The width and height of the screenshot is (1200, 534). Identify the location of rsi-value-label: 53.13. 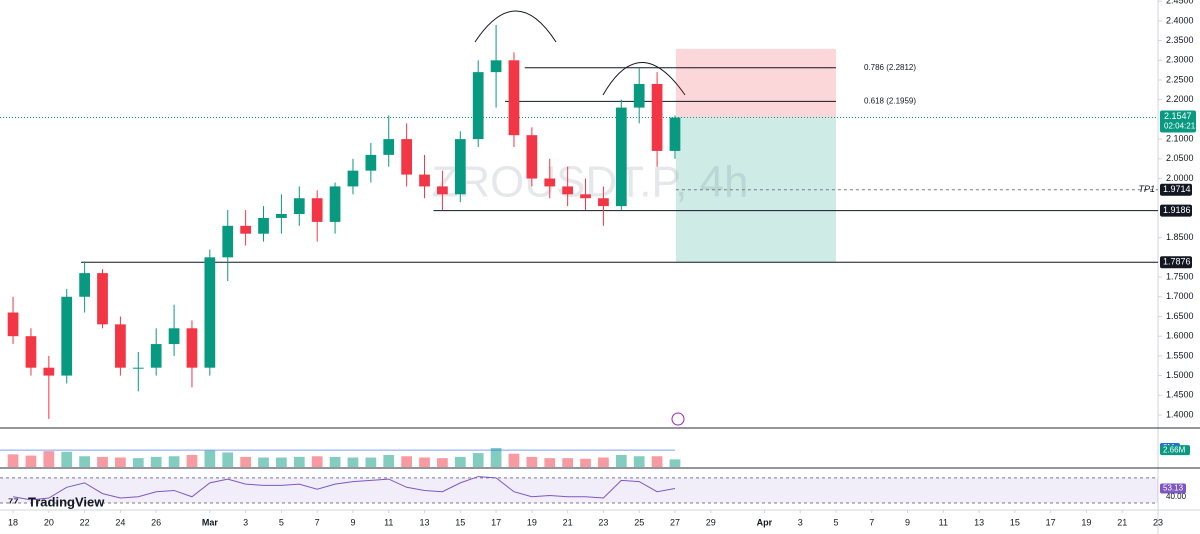
(1173, 488).